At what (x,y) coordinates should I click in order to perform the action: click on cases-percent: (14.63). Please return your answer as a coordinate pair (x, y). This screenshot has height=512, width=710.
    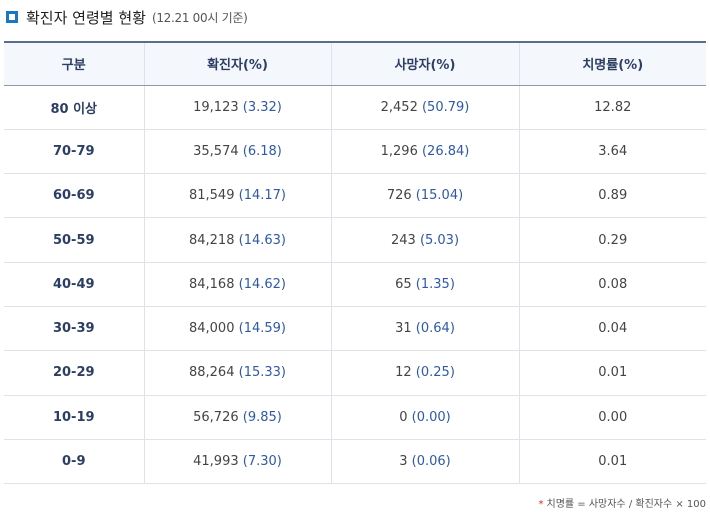
    Looking at the image, I should click on (262, 240).